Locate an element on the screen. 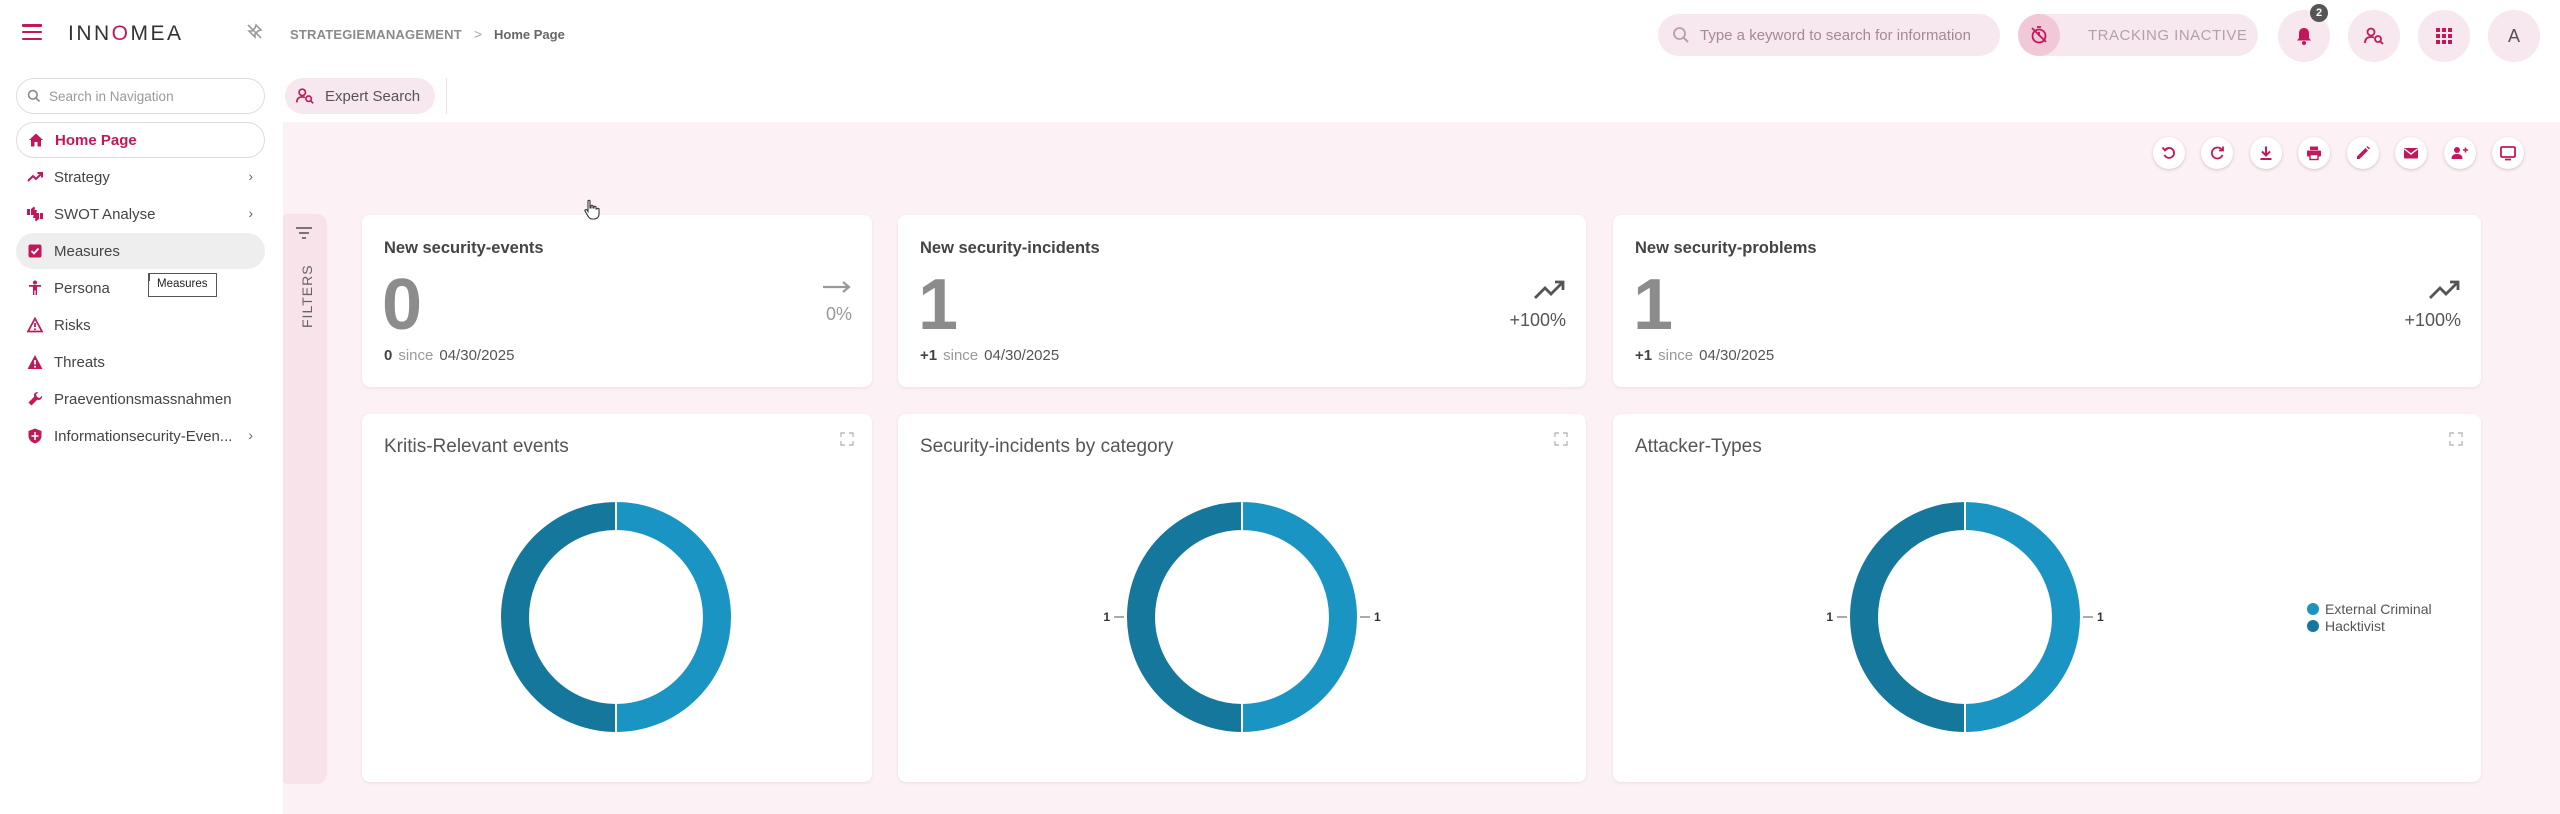 The height and width of the screenshot is (814, 2560). print-button is located at coordinates (2314, 153).